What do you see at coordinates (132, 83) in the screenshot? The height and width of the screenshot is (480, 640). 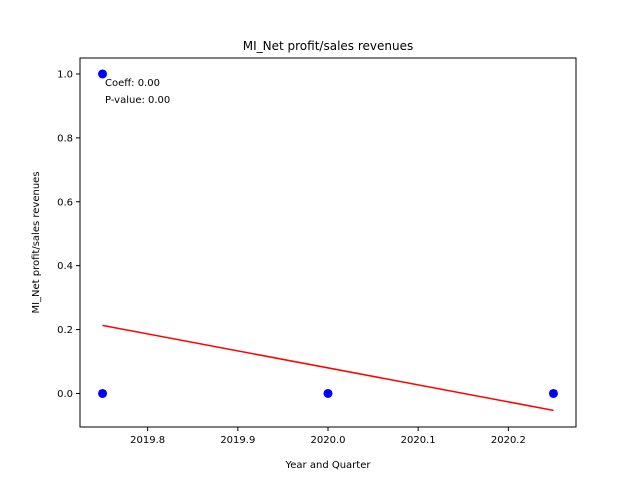 I see `coeff-annotation: Coeff: 0.00` at bounding box center [132, 83].